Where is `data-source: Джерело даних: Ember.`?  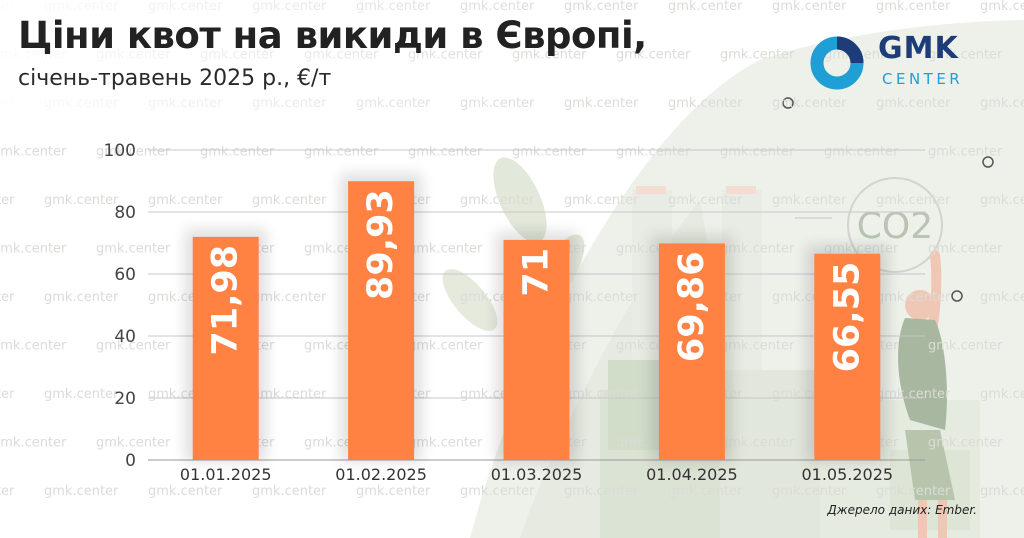
data-source: Джерело даних: Ember. is located at coordinates (902, 510).